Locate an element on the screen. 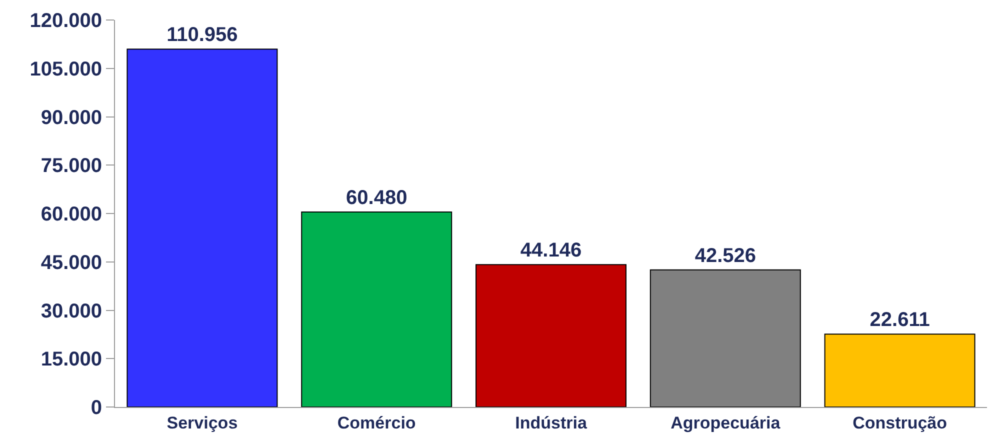 This screenshot has height=447, width=997. data-label: 60.480 is located at coordinates (377, 197).